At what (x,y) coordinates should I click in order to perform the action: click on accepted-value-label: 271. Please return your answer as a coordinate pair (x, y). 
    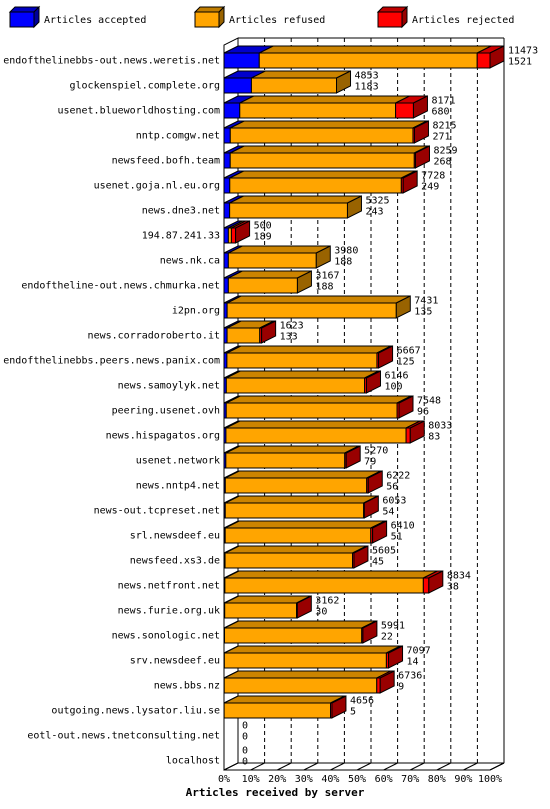
    Looking at the image, I should click on (441, 137).